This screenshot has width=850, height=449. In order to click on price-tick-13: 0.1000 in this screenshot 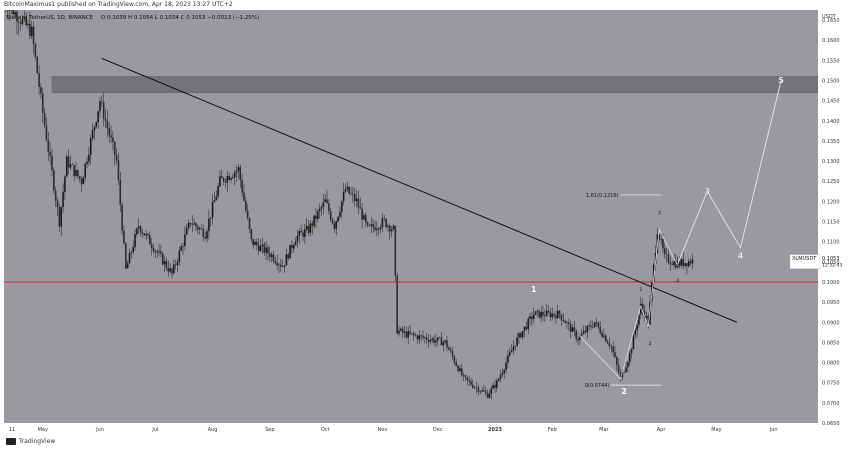, I will do `click(831, 283)`.